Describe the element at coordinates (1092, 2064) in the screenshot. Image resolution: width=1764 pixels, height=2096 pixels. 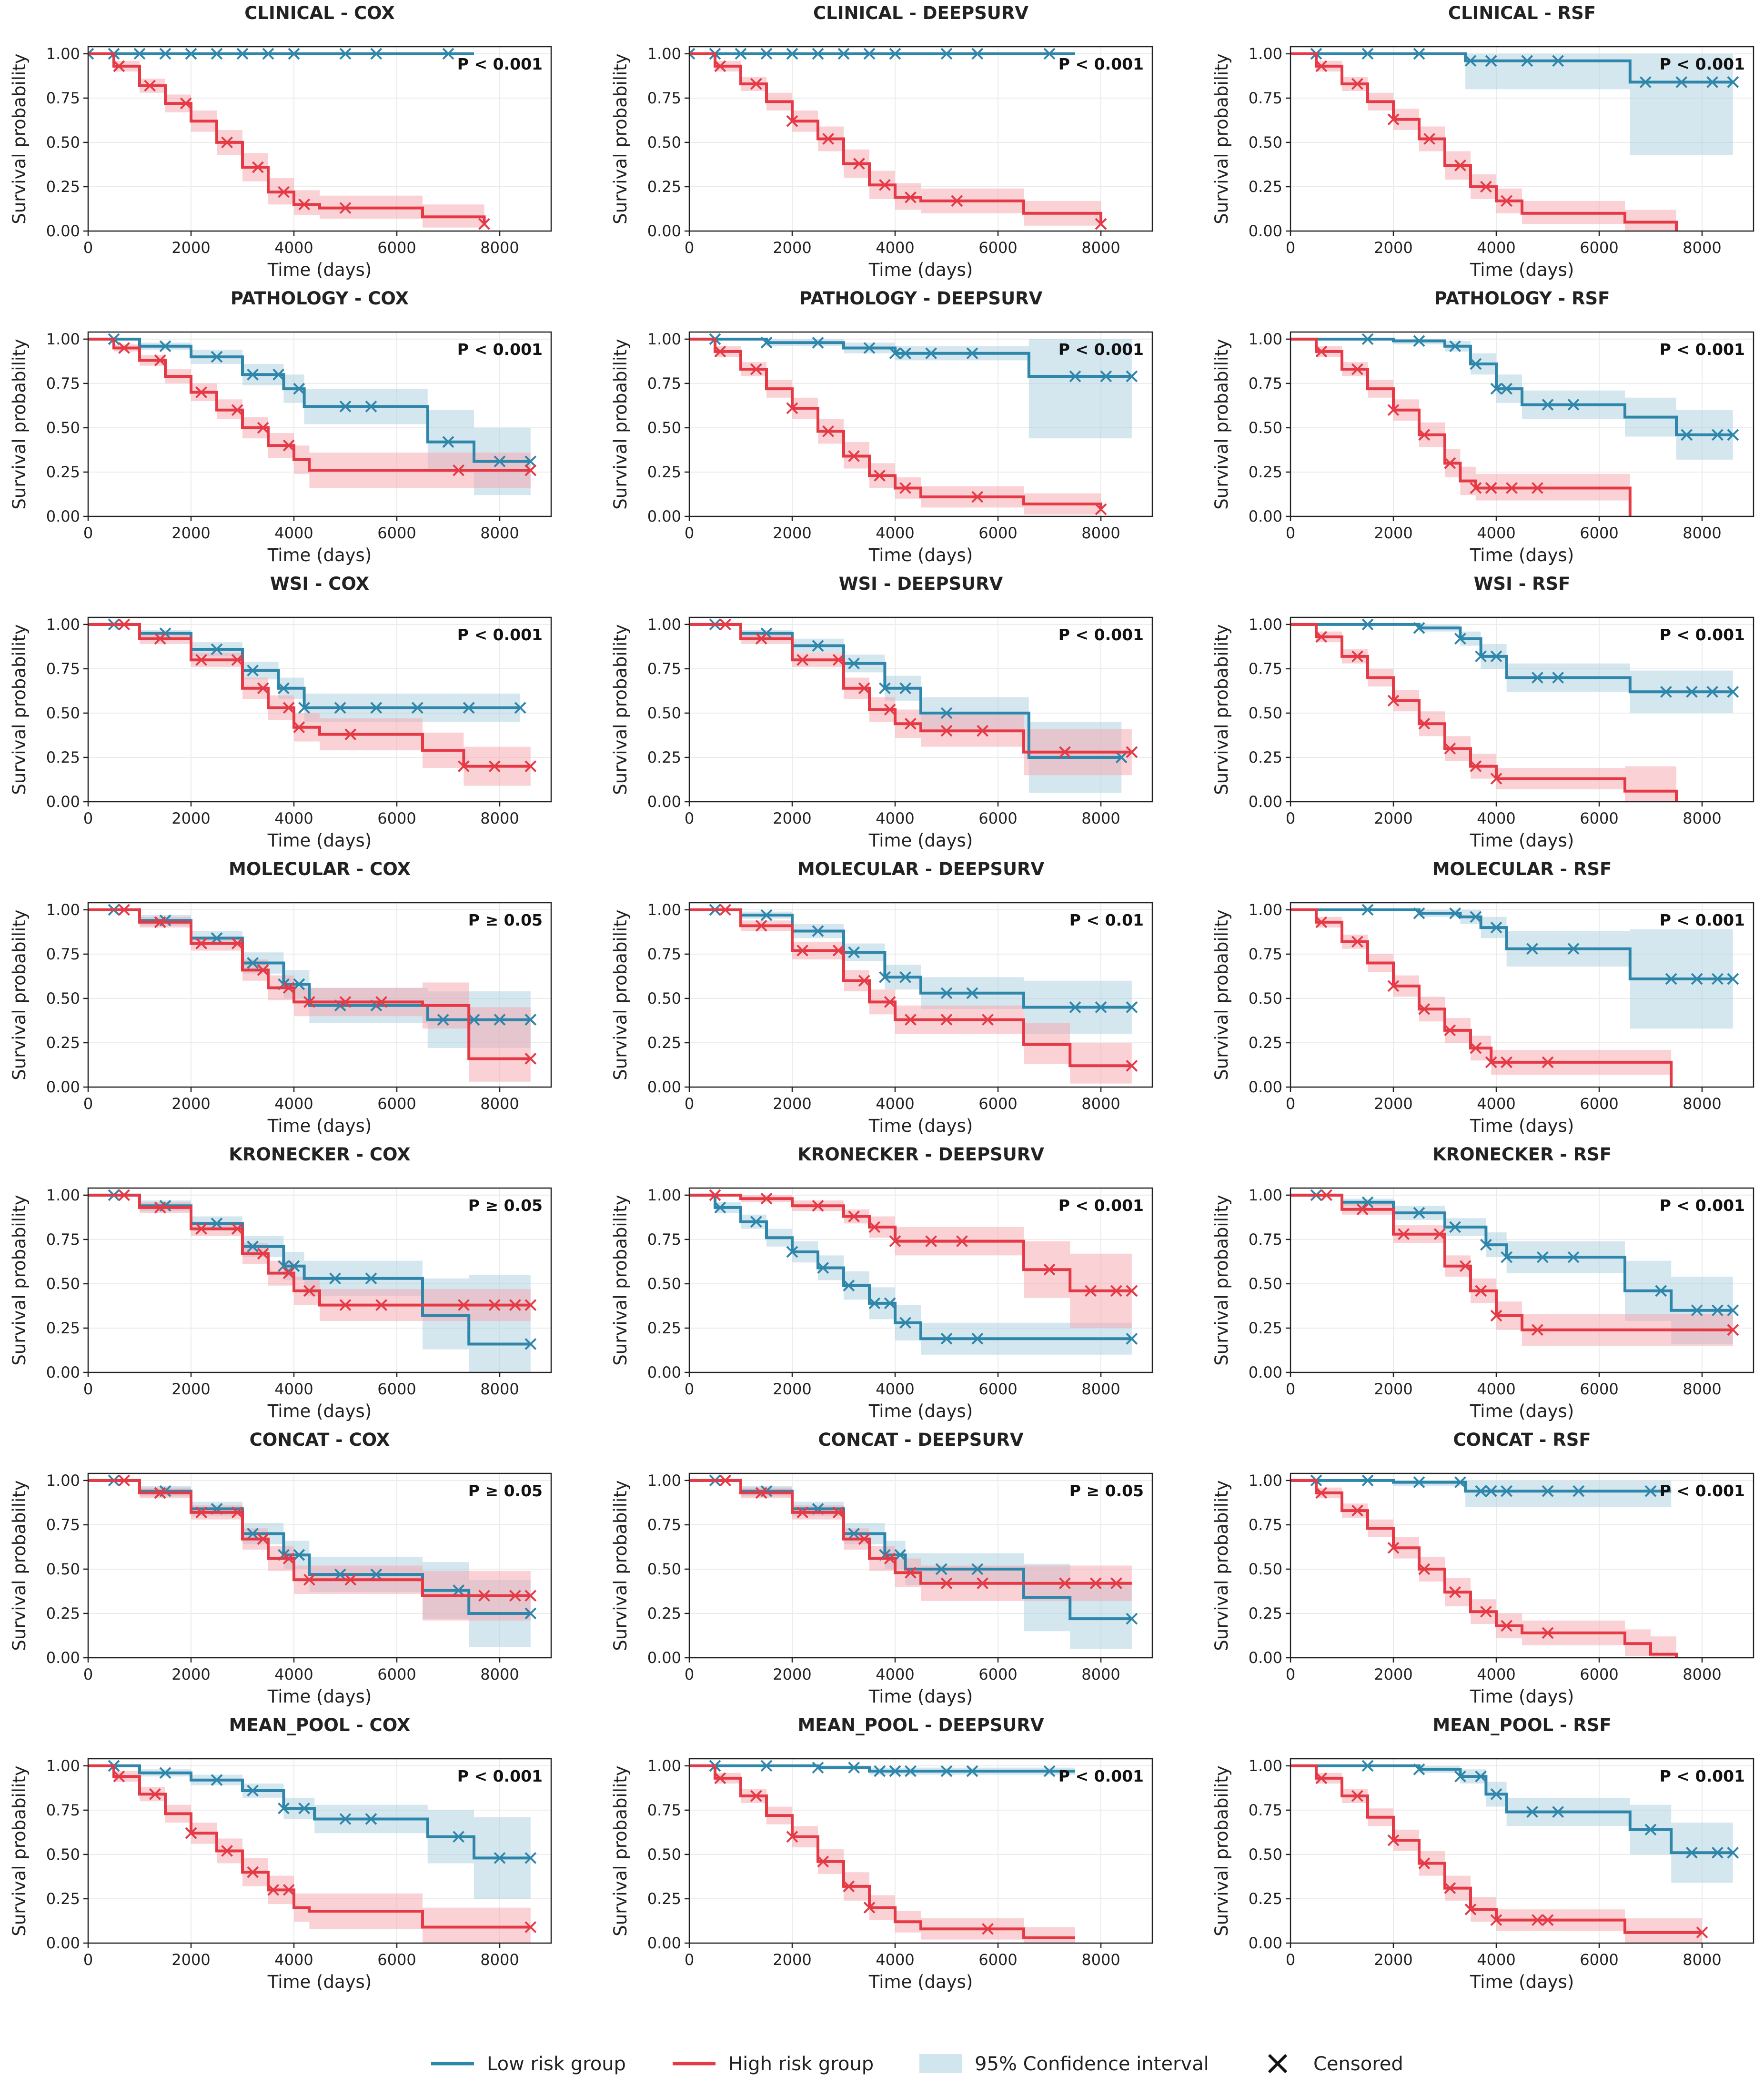
I see `legend-ci-label: 95% Confidence interval` at that location.